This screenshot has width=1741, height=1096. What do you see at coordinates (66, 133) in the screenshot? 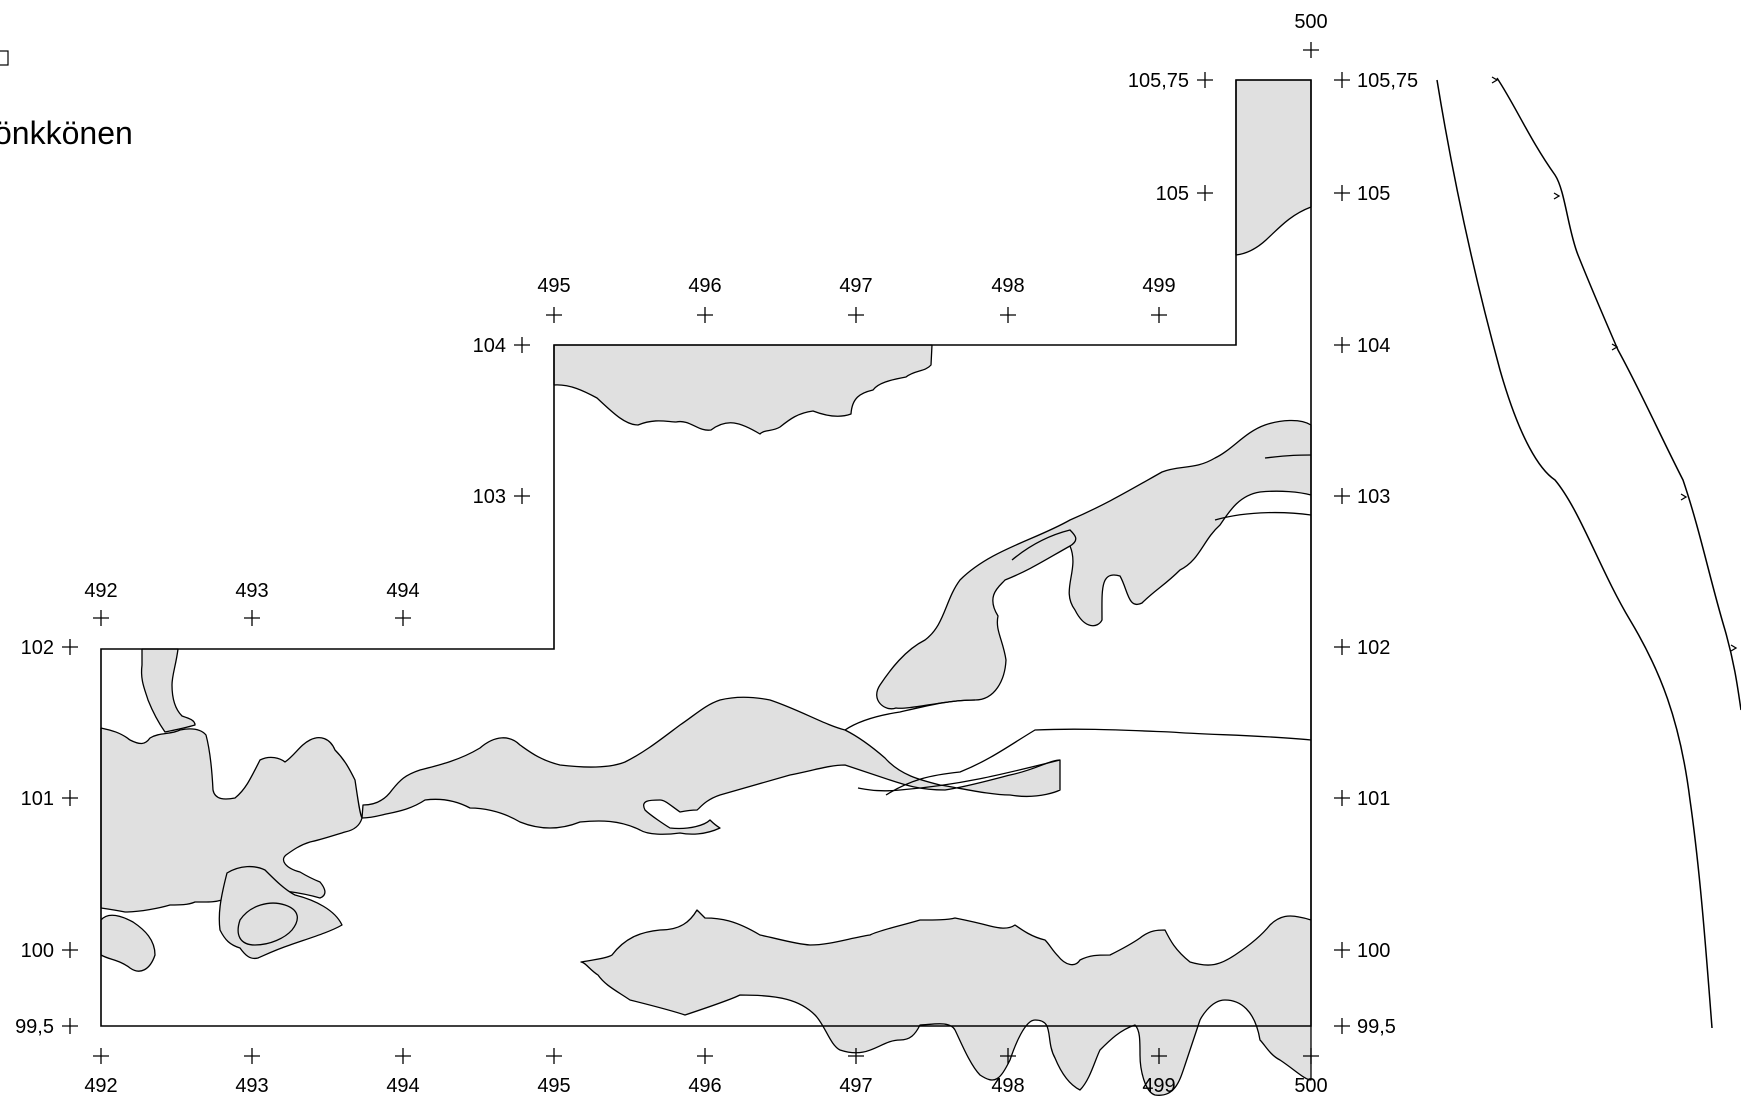
I see `page-title: önkkönen` at bounding box center [66, 133].